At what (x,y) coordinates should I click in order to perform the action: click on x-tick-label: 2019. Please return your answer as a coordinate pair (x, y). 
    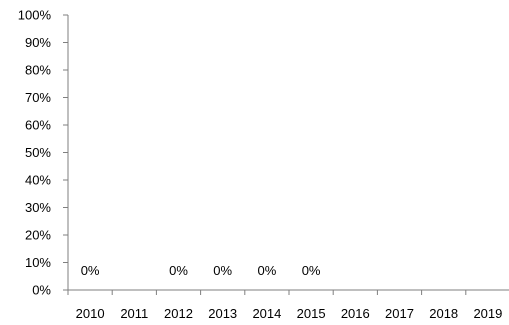
    Looking at the image, I should click on (487, 313).